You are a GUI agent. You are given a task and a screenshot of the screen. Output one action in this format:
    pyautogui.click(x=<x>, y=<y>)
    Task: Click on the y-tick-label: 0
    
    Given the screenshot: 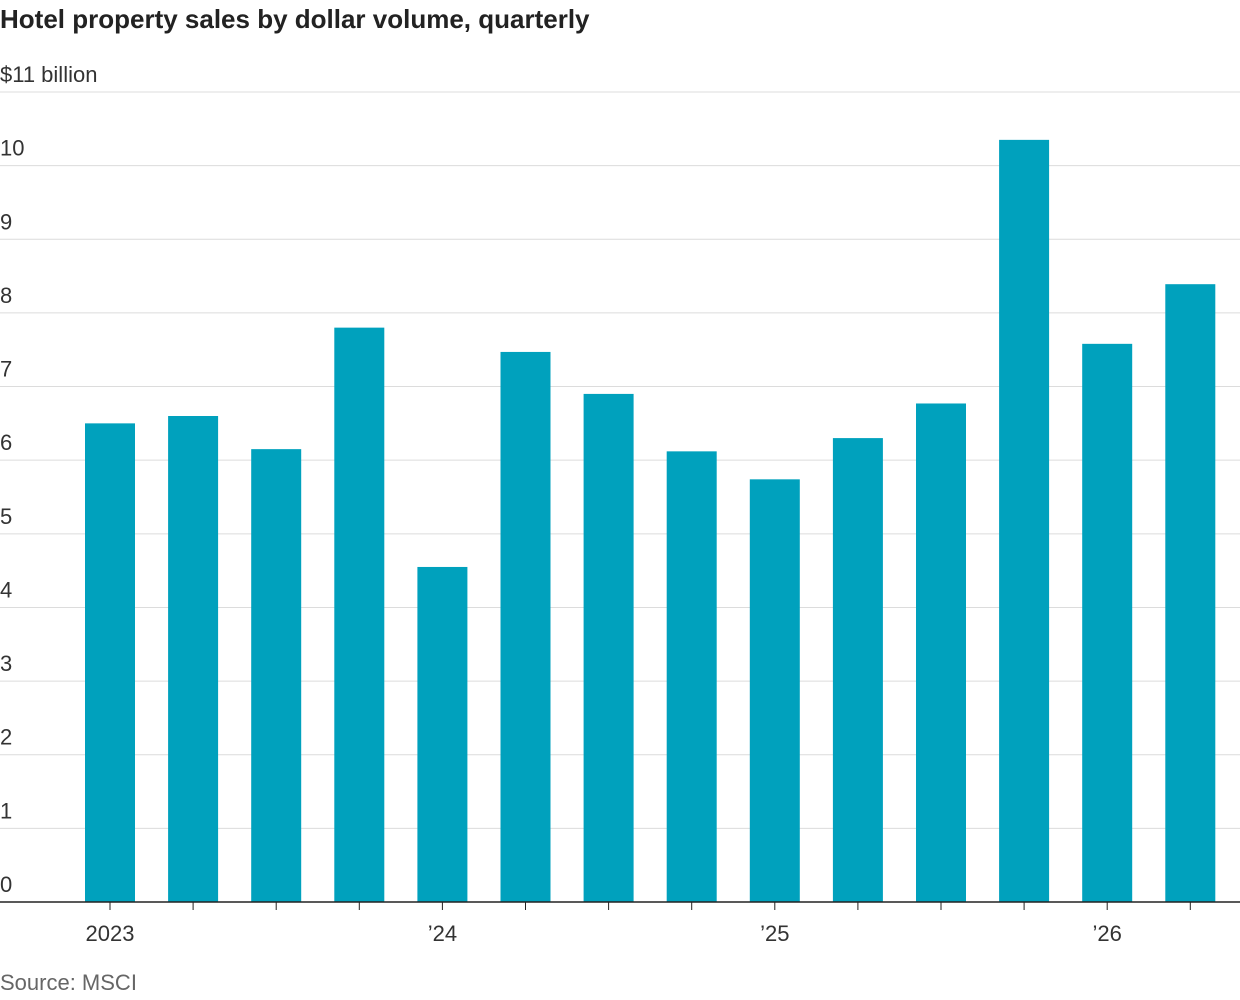 What is the action you would take?
    pyautogui.click(x=6, y=884)
    